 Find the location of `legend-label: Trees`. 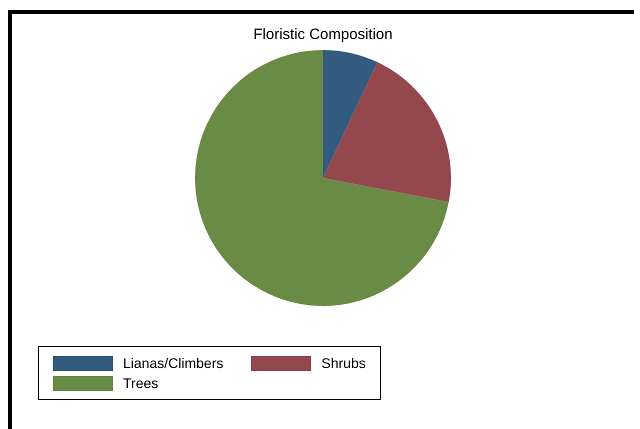

legend-label: Trees is located at coordinates (140, 383).